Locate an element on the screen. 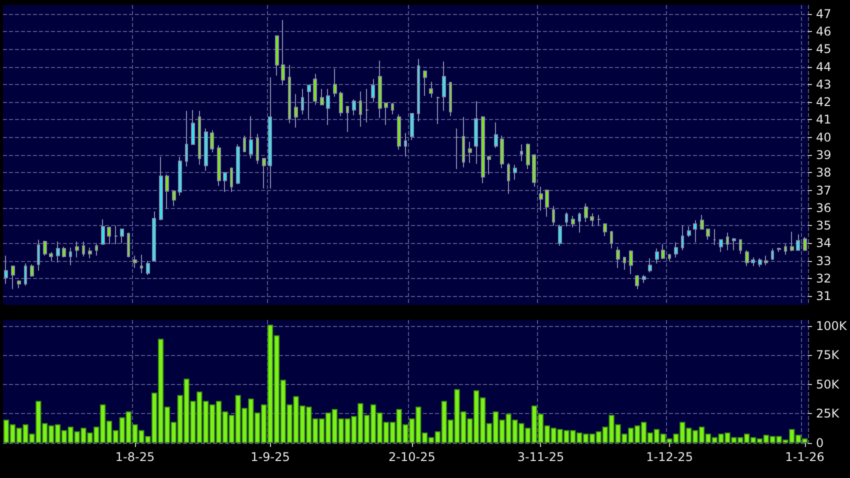 The width and height of the screenshot is (850, 478). y-tick-label: 32 is located at coordinates (824, 279).